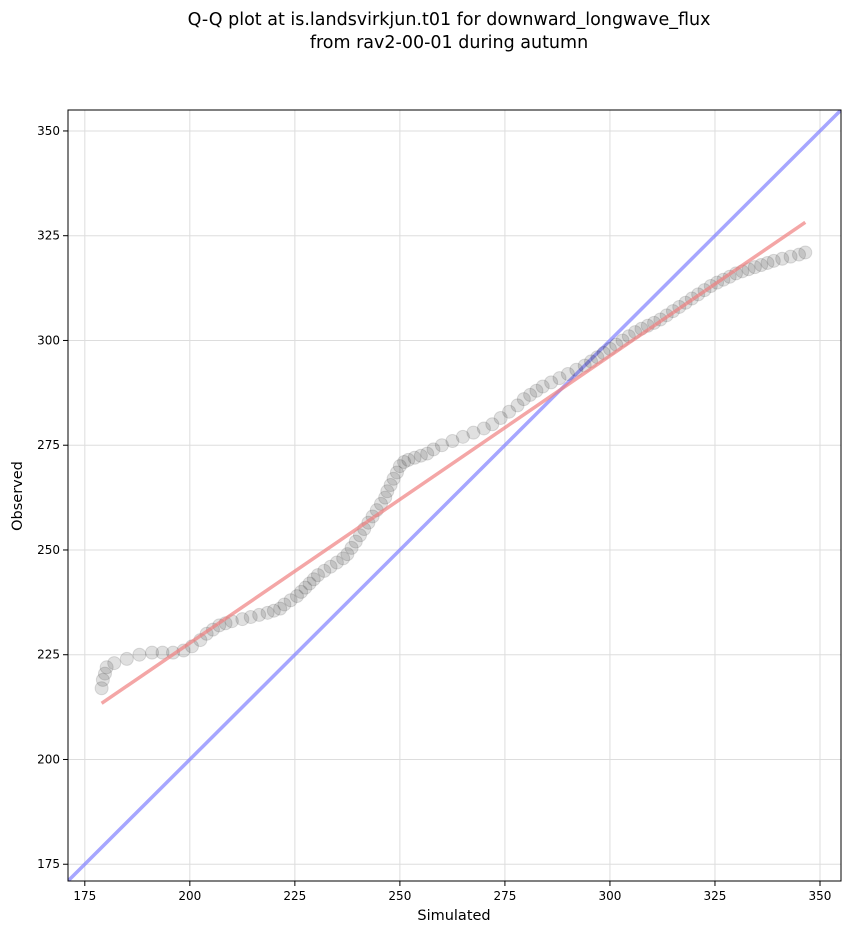 The image size is (851, 938). What do you see at coordinates (820, 896) in the screenshot?
I see `x-tick-label: 350` at bounding box center [820, 896].